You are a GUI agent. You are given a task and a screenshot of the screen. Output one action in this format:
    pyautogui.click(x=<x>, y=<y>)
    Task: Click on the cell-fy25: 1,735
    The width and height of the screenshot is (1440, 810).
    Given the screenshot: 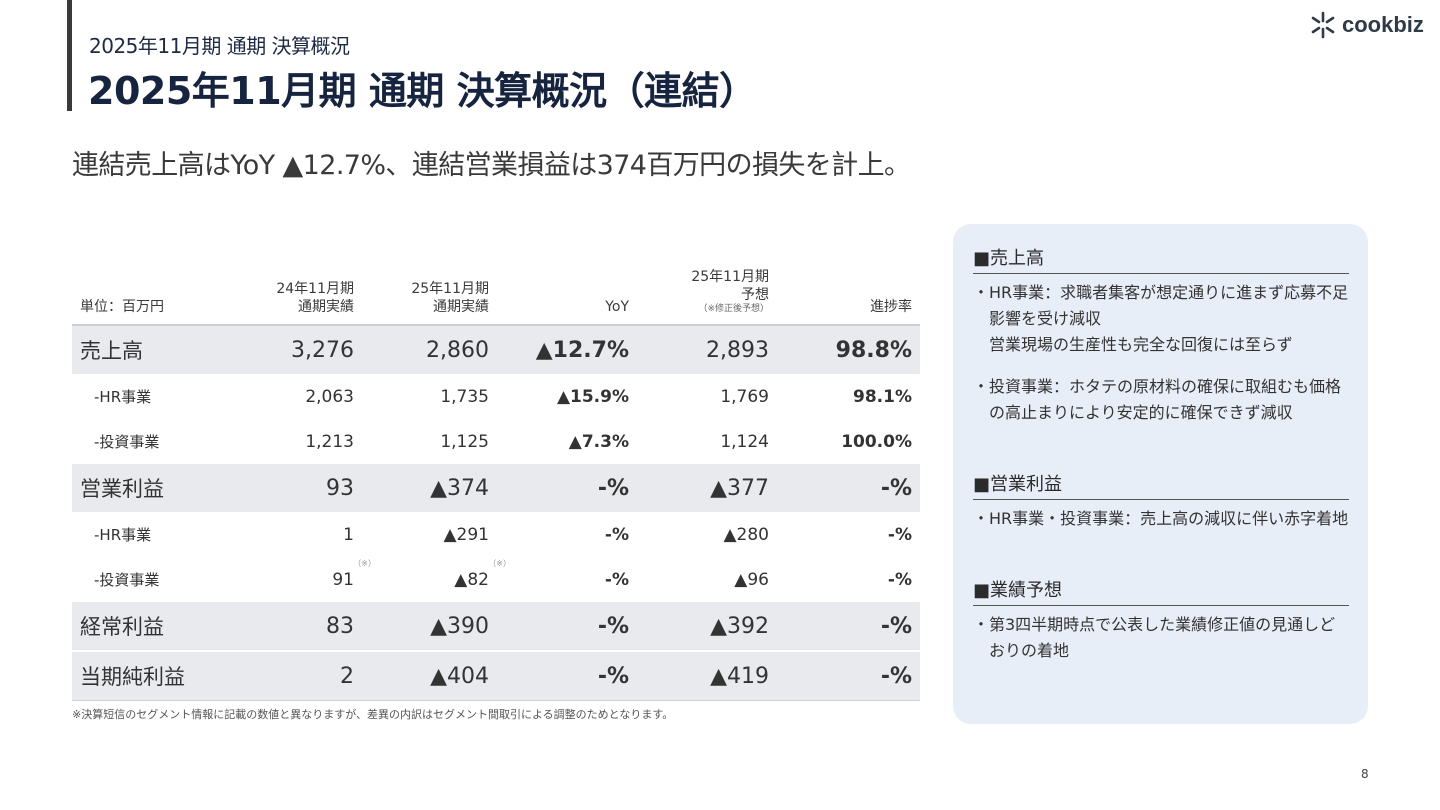 What is the action you would take?
    pyautogui.click(x=464, y=396)
    